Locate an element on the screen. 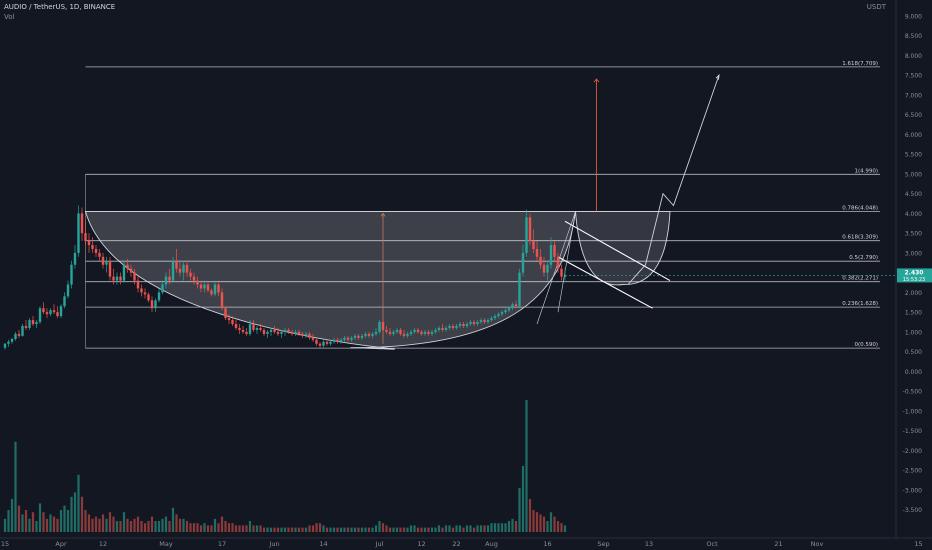 This screenshot has height=550, width=932. time-axis-label: 15 is located at coordinates (5, 544).